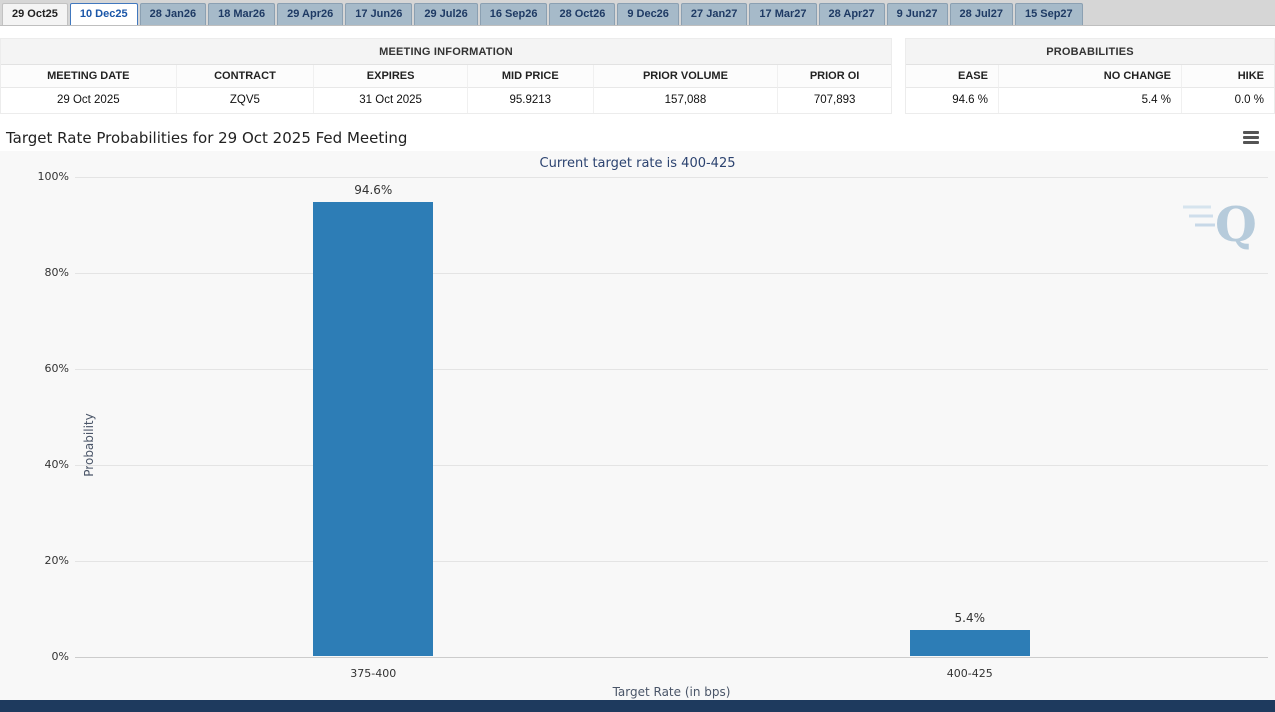  What do you see at coordinates (671, 692) in the screenshot?
I see `x-axis-title: Target Rate (in bps)` at bounding box center [671, 692].